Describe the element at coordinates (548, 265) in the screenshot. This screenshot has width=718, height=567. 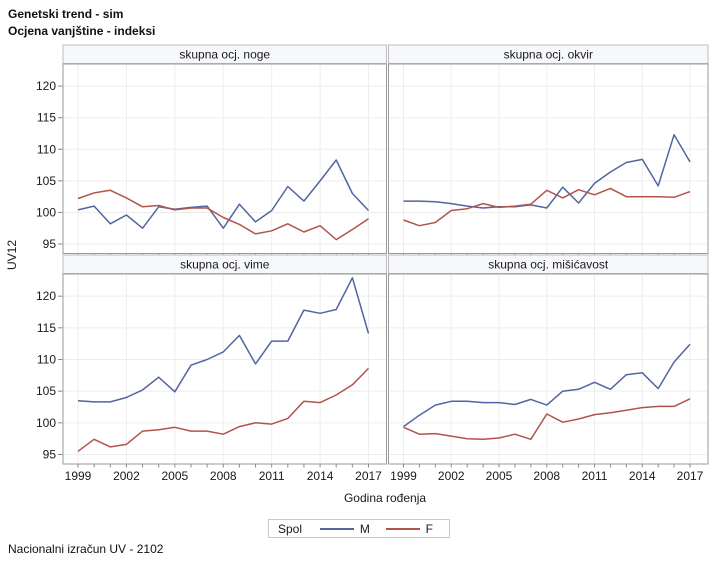
I see `panel-title: skupna ocj. mišićavost` at that location.